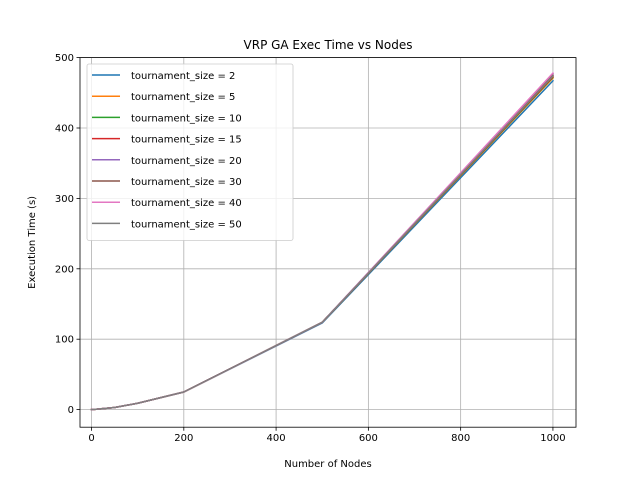 This screenshot has width=640, height=480. What do you see at coordinates (67, 234) in the screenshot?
I see `y-axis-ticks: 0 100 200 300 400 500` at bounding box center [67, 234].